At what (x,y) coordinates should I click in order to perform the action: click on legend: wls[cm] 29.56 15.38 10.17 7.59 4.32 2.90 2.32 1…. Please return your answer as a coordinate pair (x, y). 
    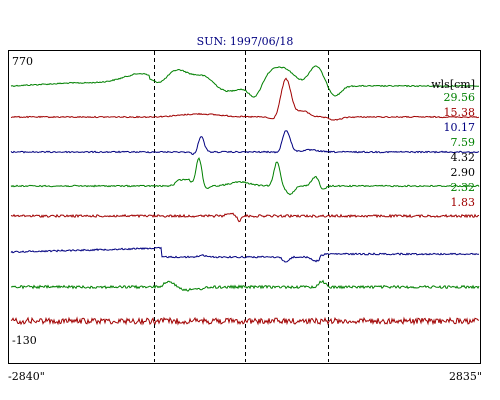
    Looking at the image, I should click on (453, 143).